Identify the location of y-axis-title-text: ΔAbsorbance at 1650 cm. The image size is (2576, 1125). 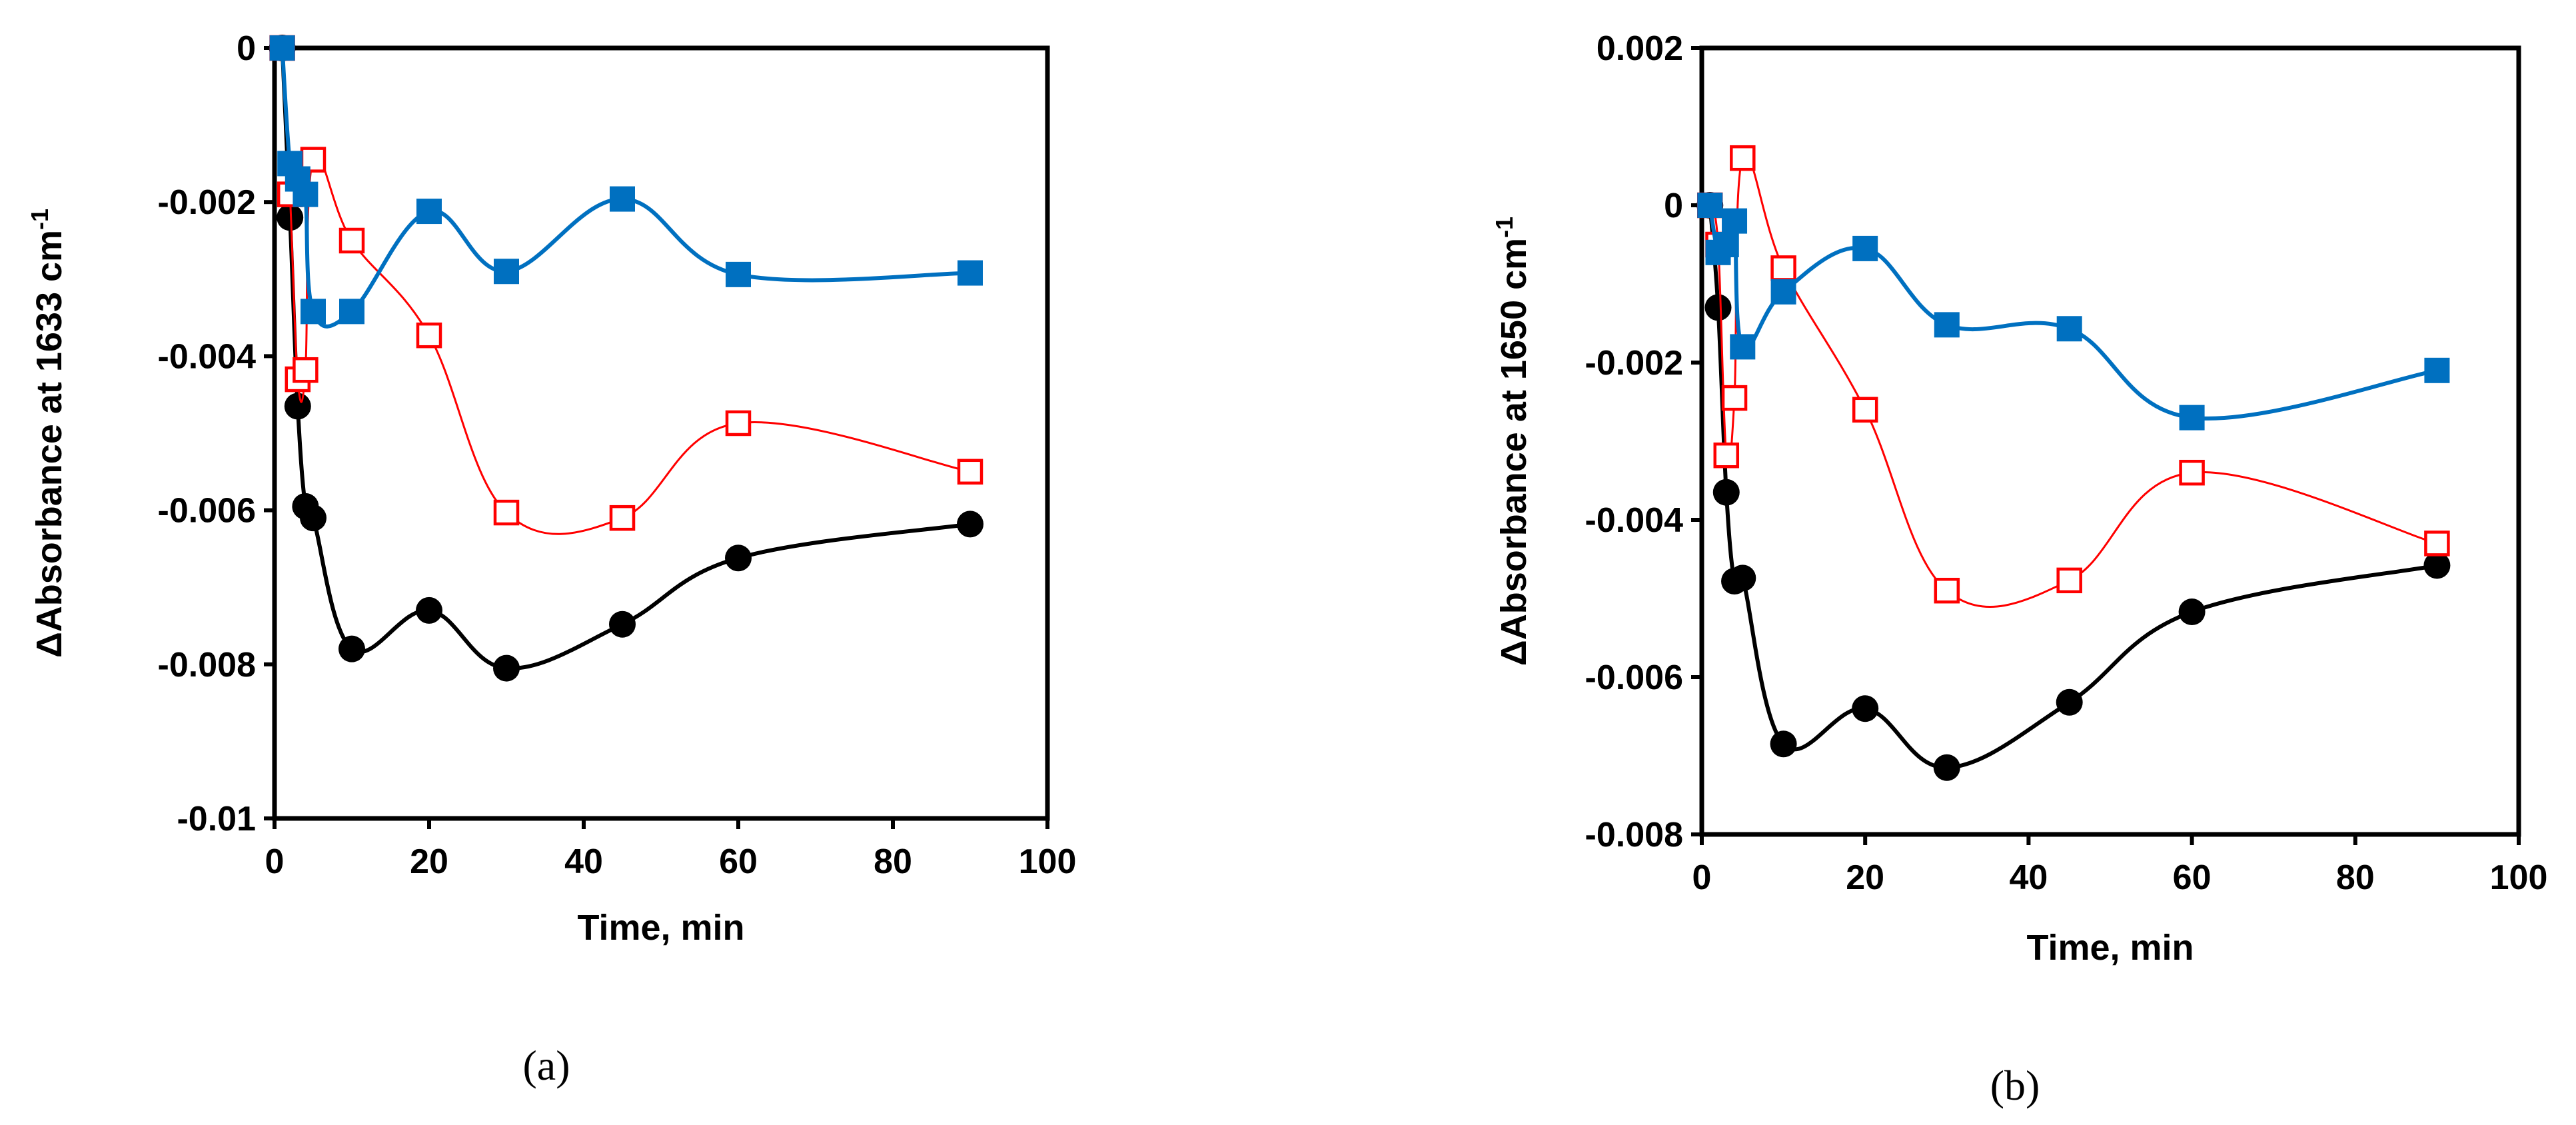
(1514, 452).